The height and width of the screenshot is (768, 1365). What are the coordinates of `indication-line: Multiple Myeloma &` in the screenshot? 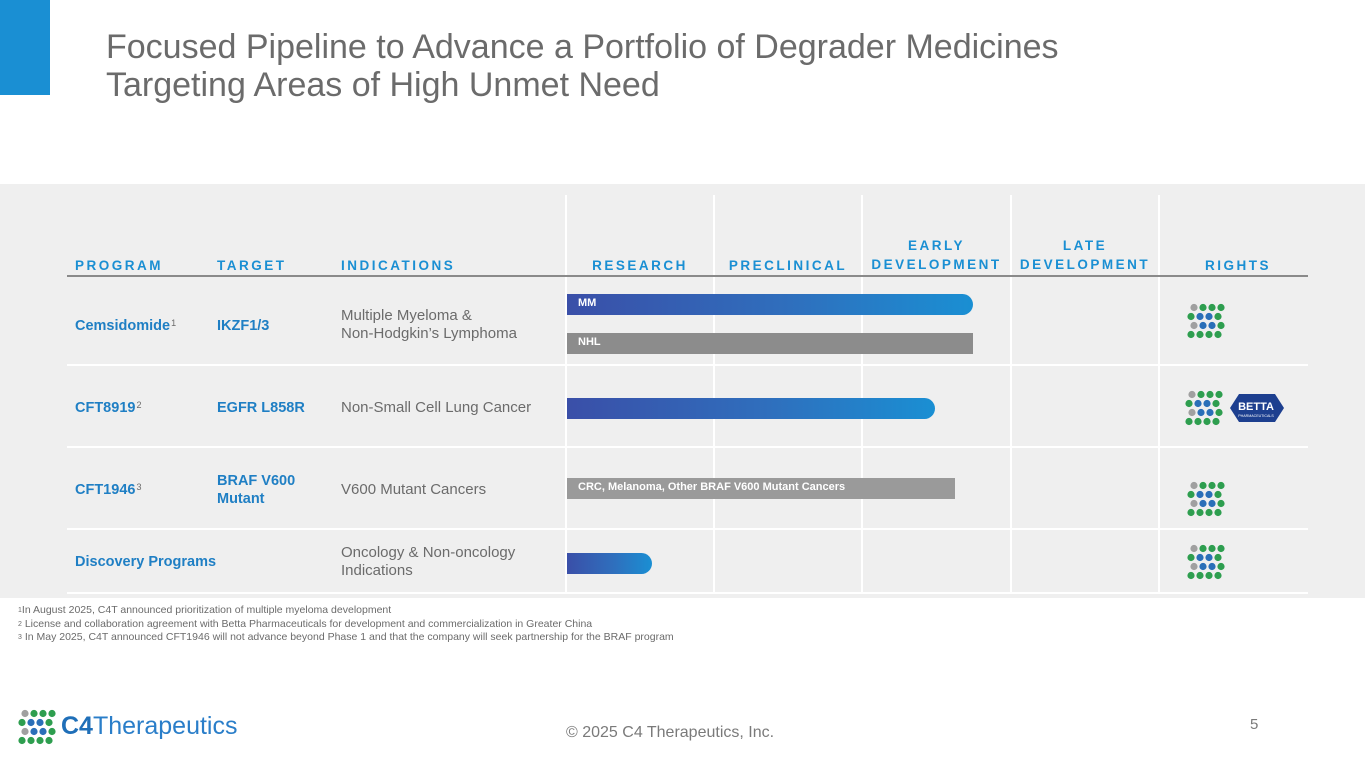 It's located at (406, 315).